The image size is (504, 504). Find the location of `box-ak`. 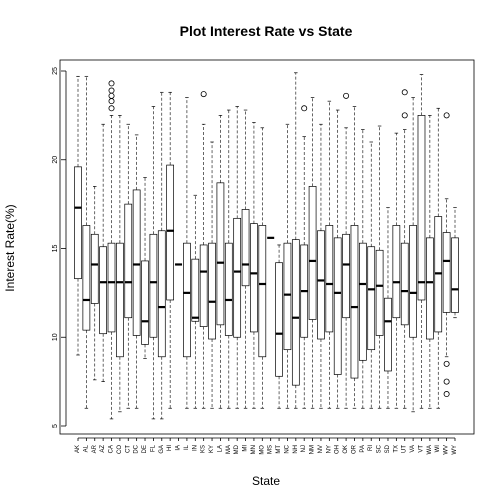

box-ak is located at coordinates (78, 215).